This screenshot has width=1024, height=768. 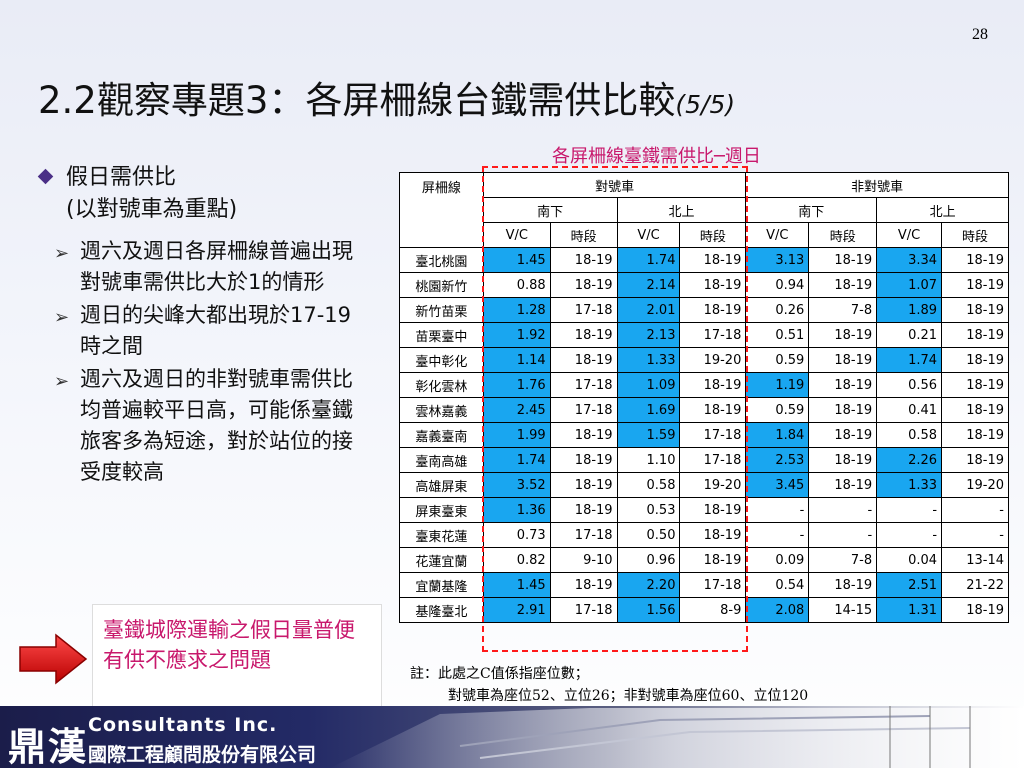 What do you see at coordinates (909, 510) in the screenshot?
I see `vc-value: -` at bounding box center [909, 510].